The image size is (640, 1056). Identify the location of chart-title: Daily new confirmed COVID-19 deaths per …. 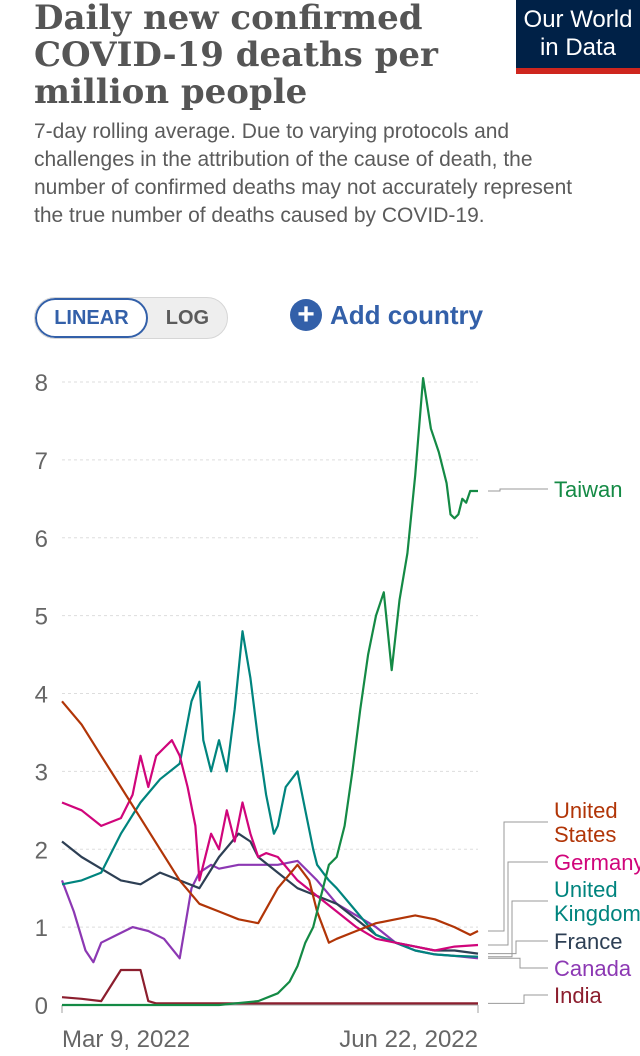
(236, 56).